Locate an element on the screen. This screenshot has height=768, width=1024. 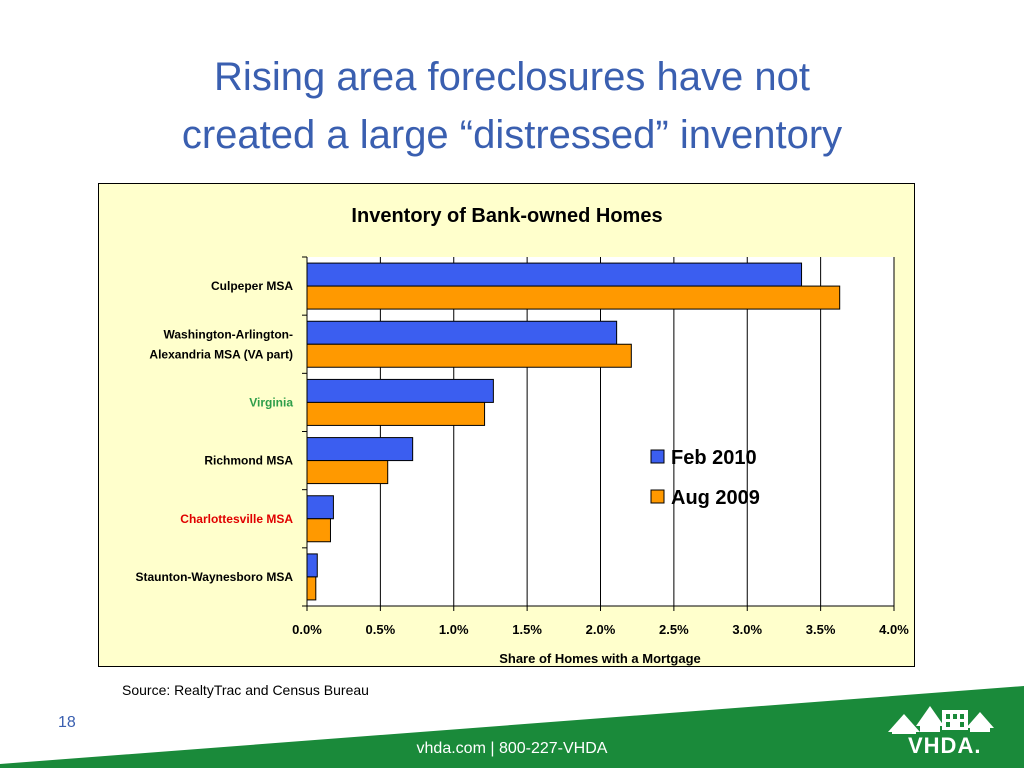
category-label: Staunton-Waynesboro MSA is located at coordinates (214, 577).